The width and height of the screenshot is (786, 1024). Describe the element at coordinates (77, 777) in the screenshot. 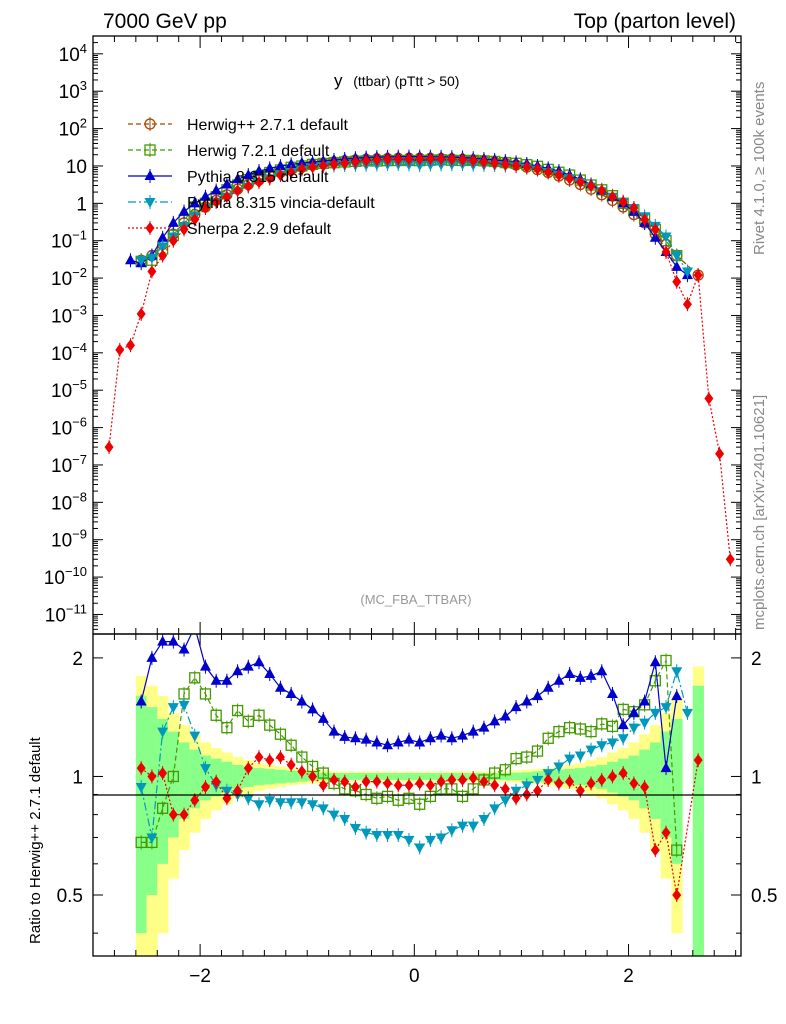

I see `ratio-y-tick-label: 1` at that location.